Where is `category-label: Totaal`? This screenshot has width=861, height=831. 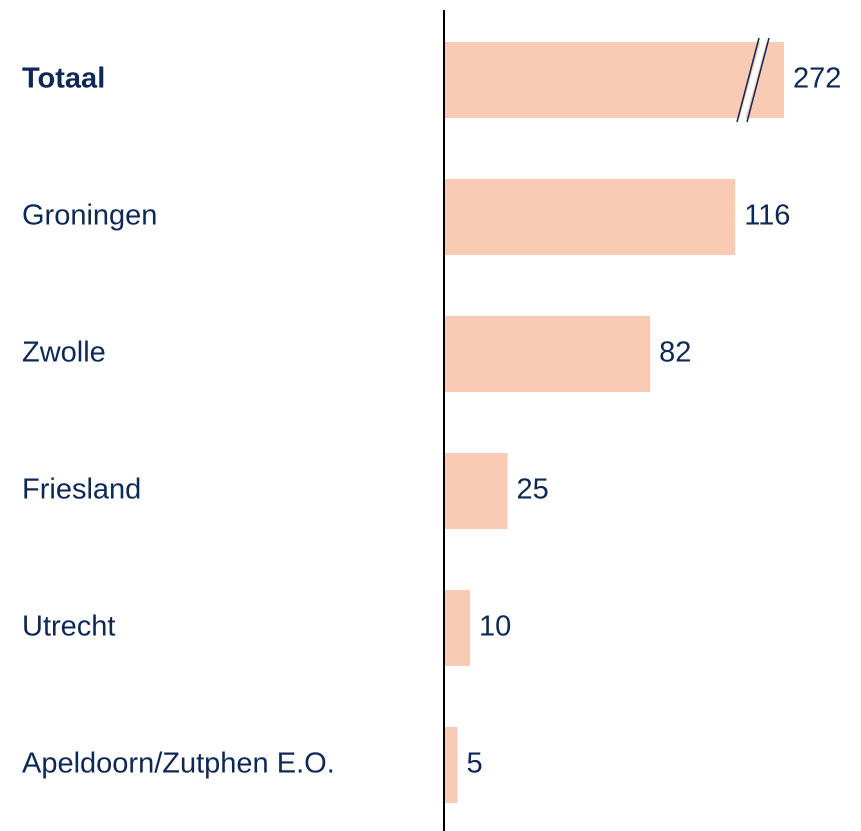
category-label: Totaal is located at coordinates (63, 79).